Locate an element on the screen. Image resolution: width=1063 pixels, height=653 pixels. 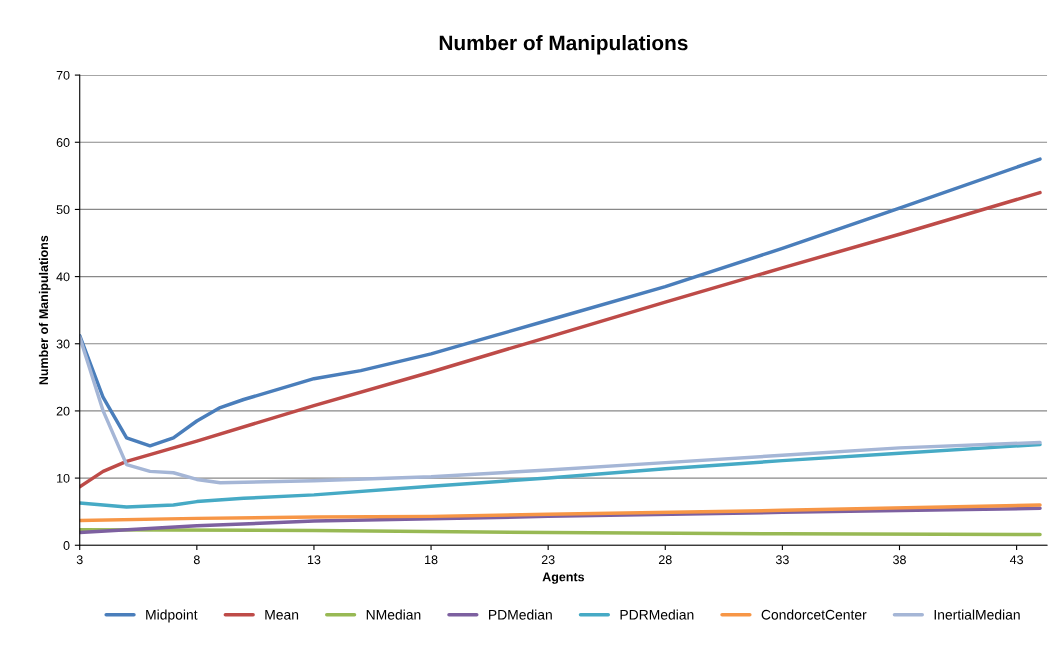
x-tick-label: 33 is located at coordinates (782, 560).